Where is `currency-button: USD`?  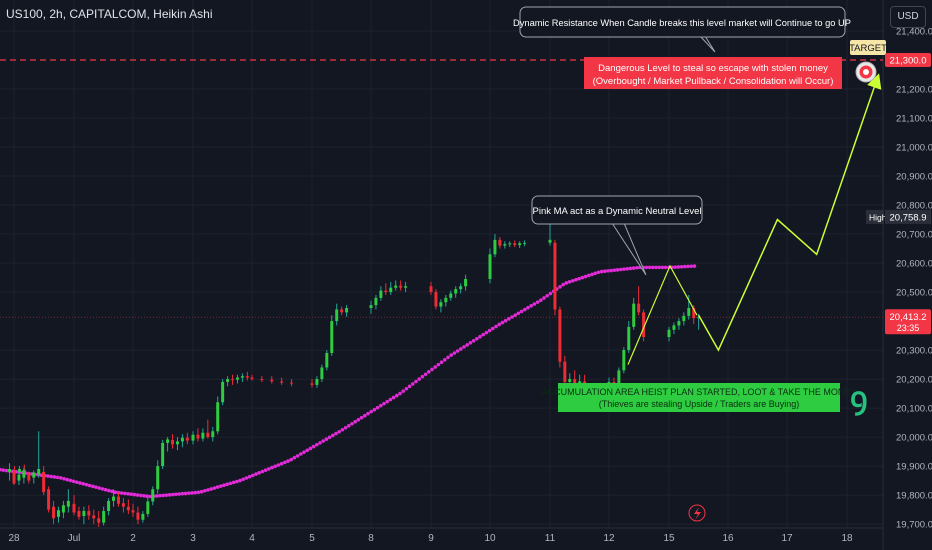 currency-button: USD is located at coordinates (908, 17).